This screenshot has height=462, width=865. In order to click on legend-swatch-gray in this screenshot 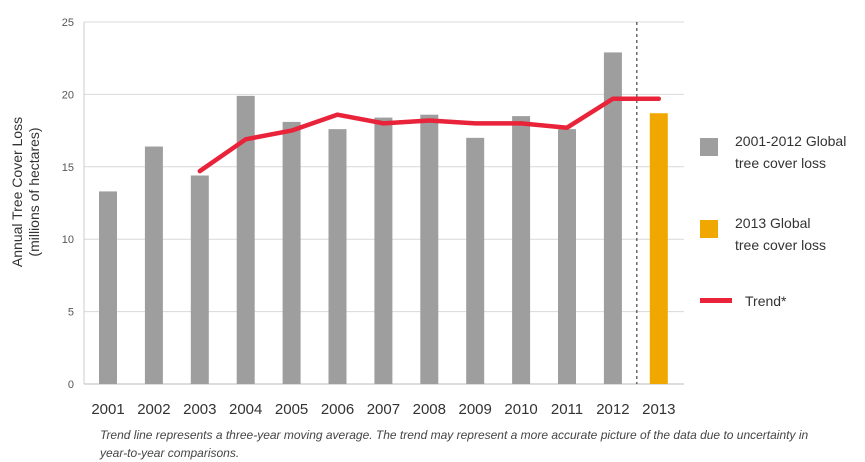, I will do `click(709, 147)`.